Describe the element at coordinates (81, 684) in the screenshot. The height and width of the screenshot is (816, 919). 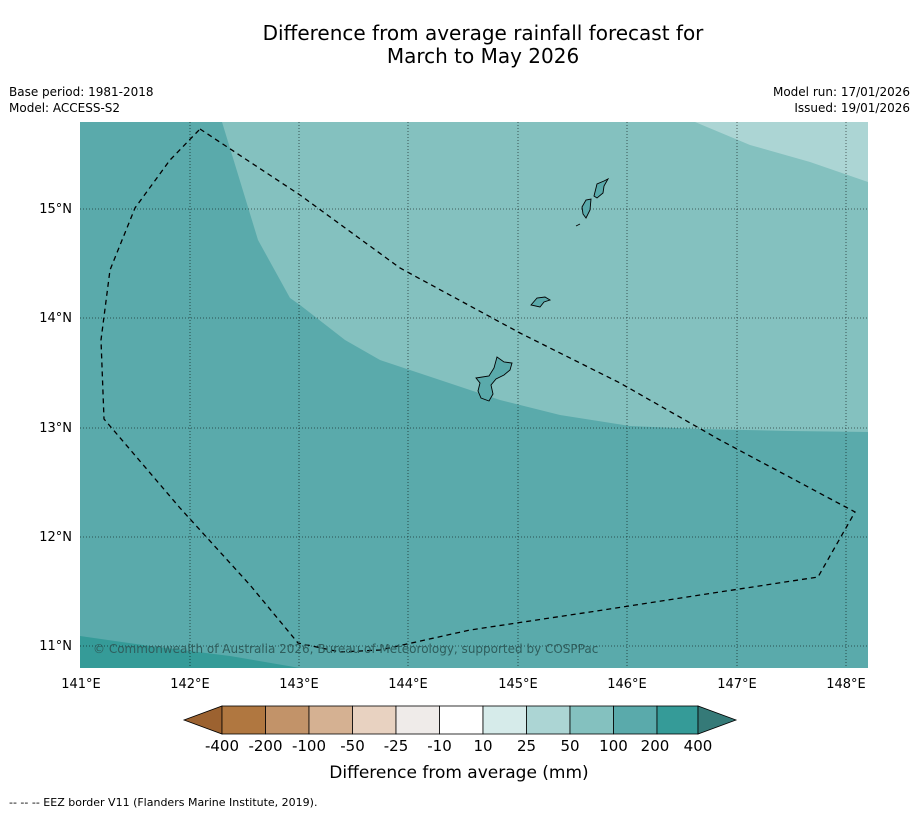
I see `lon-label-141: 141°E` at that location.